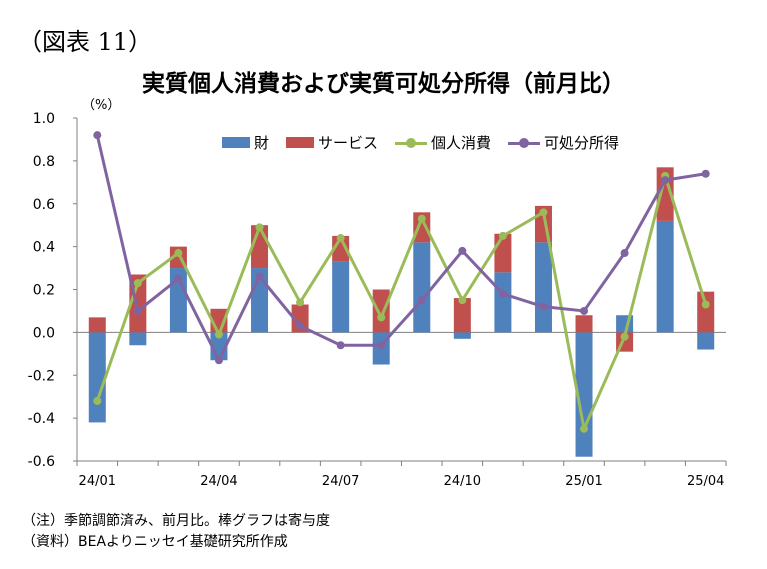 Image resolution: width=767 pixels, height=569 pixels. I want to click on legend-item-disposable-income: 可処分所得, so click(563, 142).